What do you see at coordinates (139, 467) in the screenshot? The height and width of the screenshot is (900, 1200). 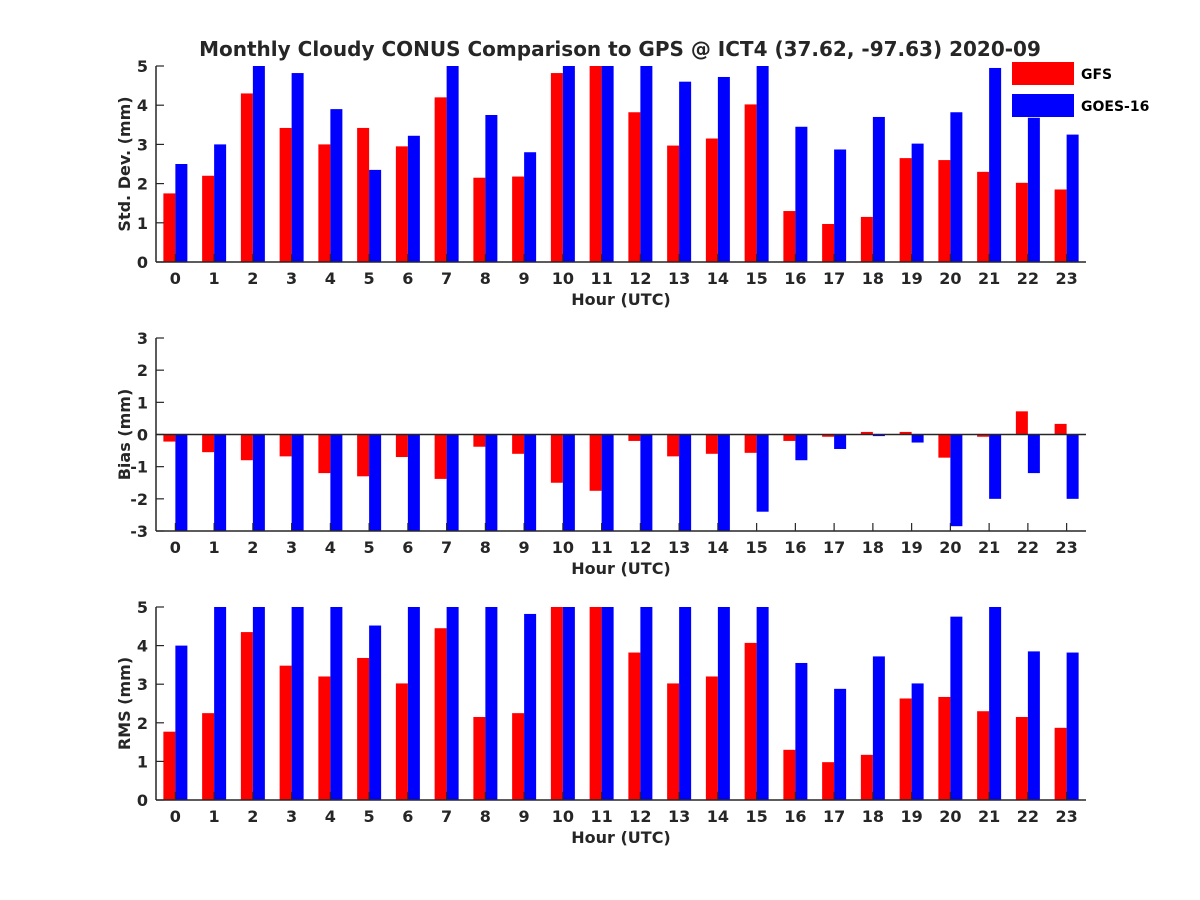 I see `y-tick-label: -1` at bounding box center [139, 467].